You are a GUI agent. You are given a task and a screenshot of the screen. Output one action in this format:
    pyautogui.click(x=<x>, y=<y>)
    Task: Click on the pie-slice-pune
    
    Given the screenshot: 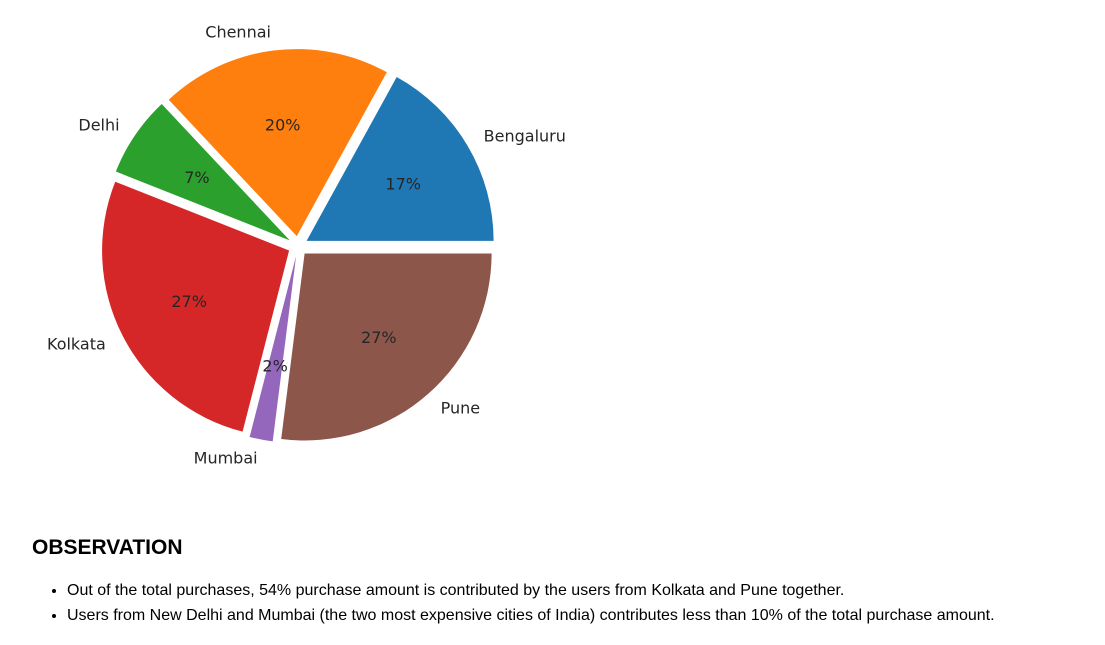 What is the action you would take?
    pyautogui.click(x=386, y=347)
    